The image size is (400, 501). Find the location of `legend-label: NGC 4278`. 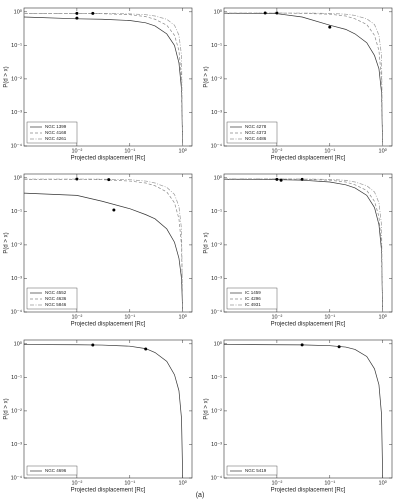

legend-label: NGC 4278 is located at coordinates (256, 126).